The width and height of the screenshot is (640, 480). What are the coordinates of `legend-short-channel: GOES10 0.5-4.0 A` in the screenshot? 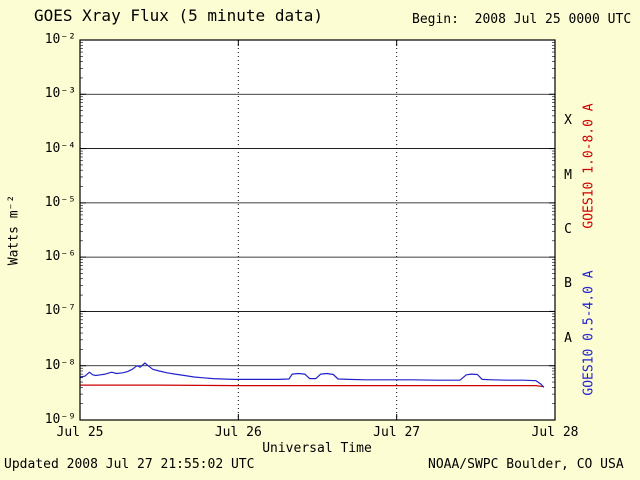 It's located at (589, 333).